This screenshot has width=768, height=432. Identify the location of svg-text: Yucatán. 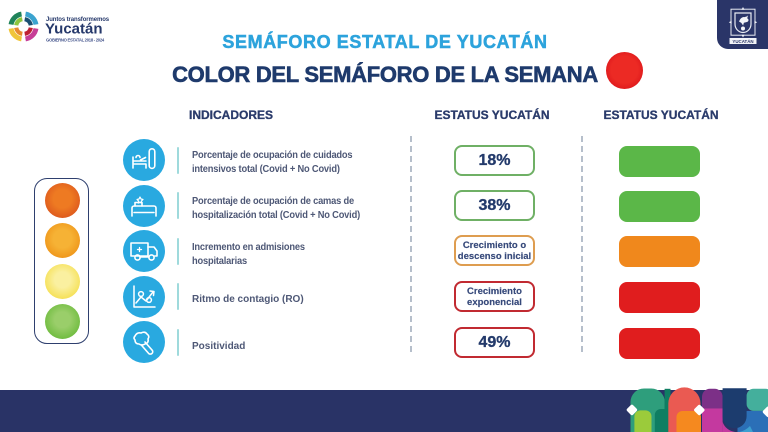
(74, 29).